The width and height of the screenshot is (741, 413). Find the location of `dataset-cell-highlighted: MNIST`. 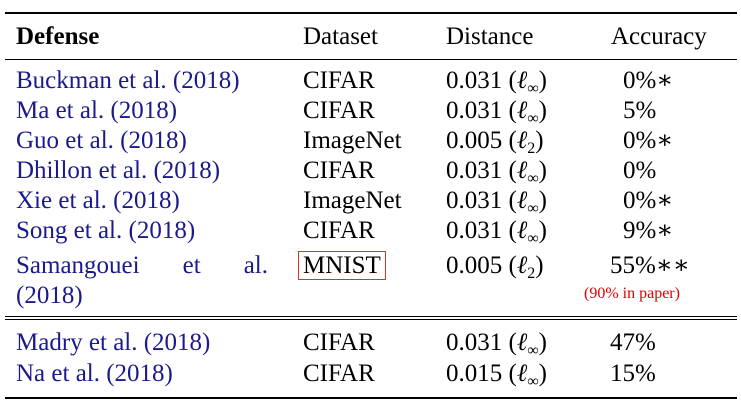

dataset-cell-highlighted: MNIST is located at coordinates (342, 266).